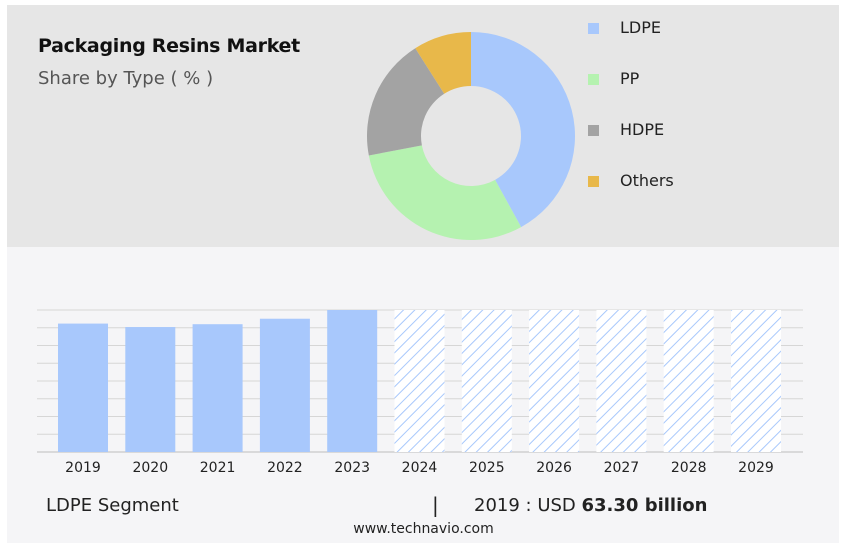  I want to click on forecast-bar-2029, so click(756, 381).